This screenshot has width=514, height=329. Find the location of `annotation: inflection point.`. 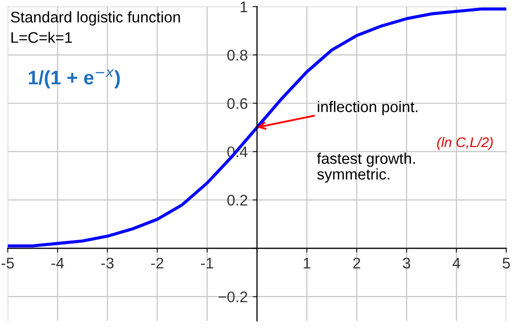

annotation: inflection point. is located at coordinates (368, 108).